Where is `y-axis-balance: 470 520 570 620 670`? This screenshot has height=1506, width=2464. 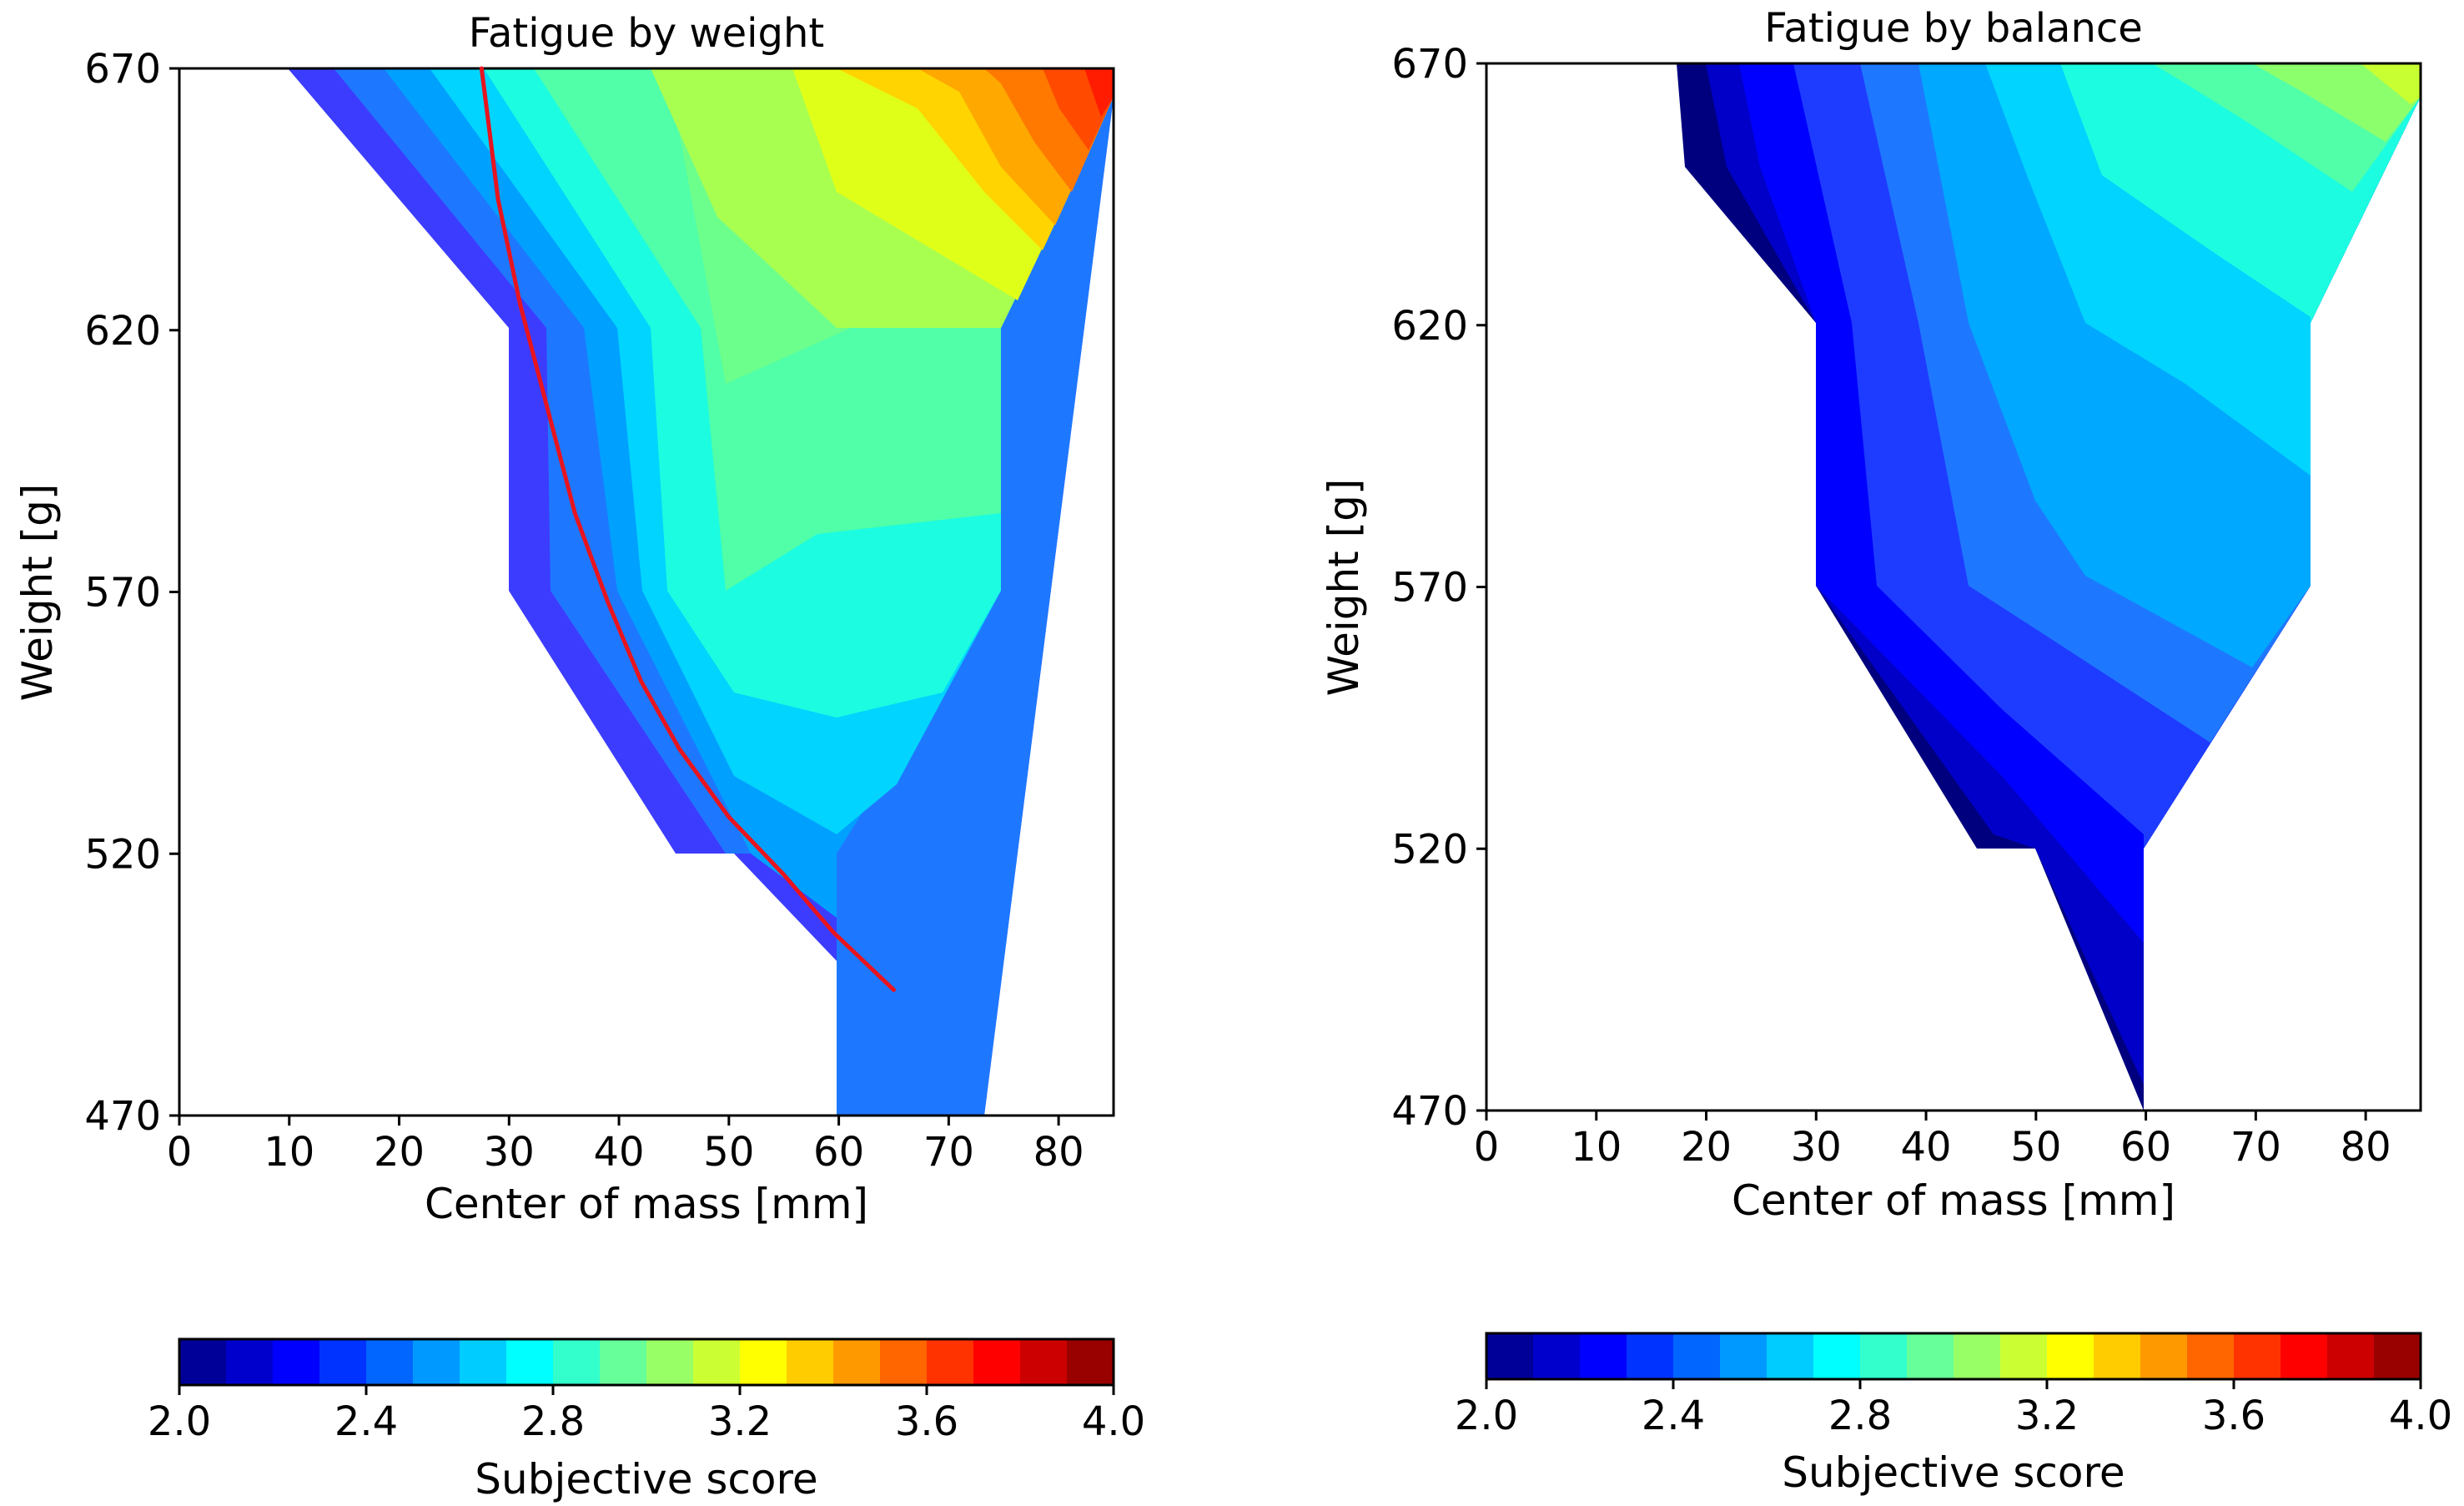
y-axis-balance: 470 520 570 620 670 is located at coordinates (1438, 588).